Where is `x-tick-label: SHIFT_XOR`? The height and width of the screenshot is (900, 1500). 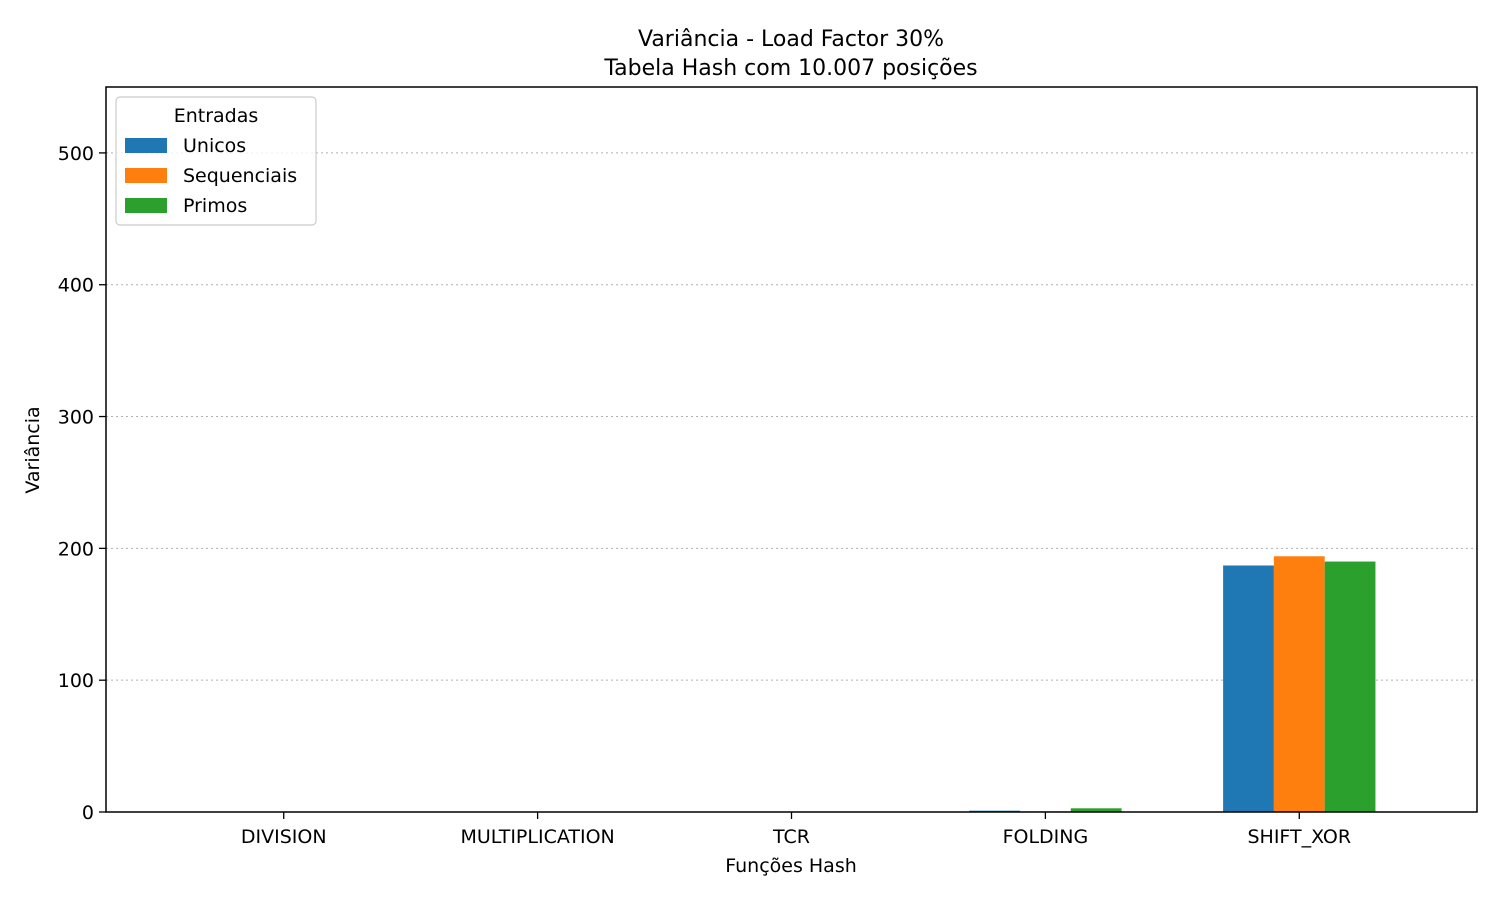 x-tick-label: SHIFT_XOR is located at coordinates (1299, 837).